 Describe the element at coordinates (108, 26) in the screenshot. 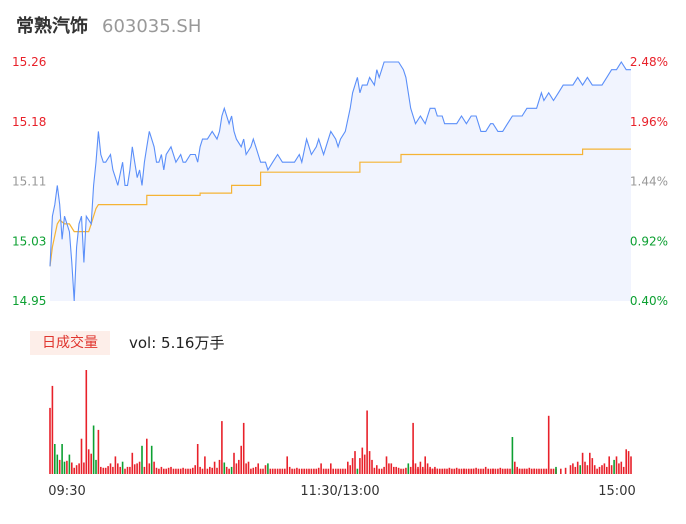

I see `stock-header: 常熟汽饰 603035.SH` at that location.